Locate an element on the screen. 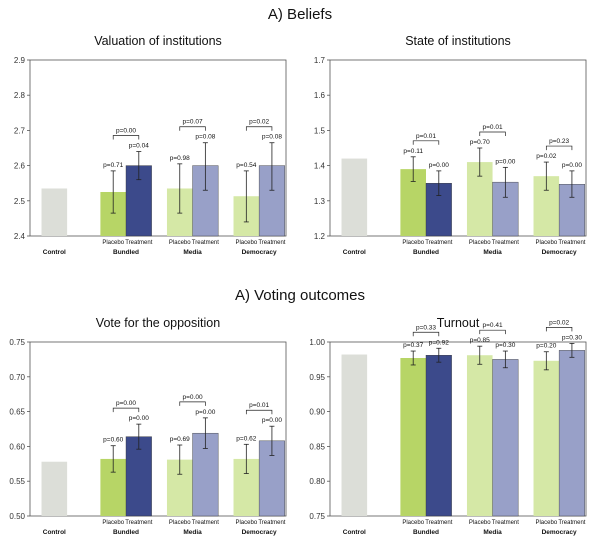 The height and width of the screenshot is (549, 600). p-value-label: p=0.60 is located at coordinates (113, 440).